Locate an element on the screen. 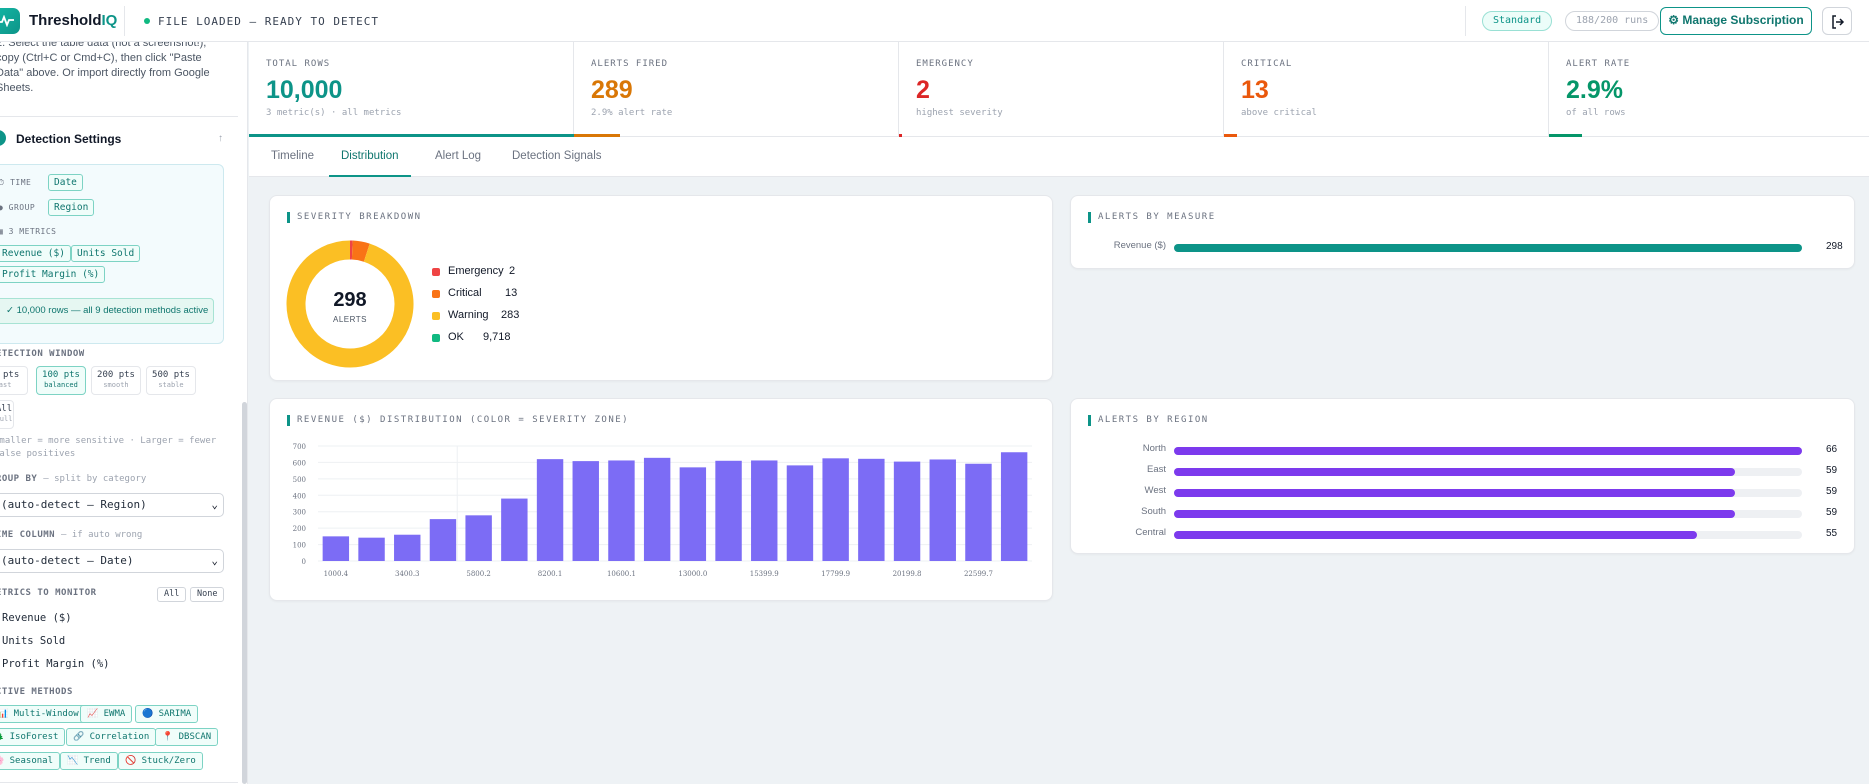 The image size is (1869, 784). window-option: 500 pts stable is located at coordinates (171, 380).